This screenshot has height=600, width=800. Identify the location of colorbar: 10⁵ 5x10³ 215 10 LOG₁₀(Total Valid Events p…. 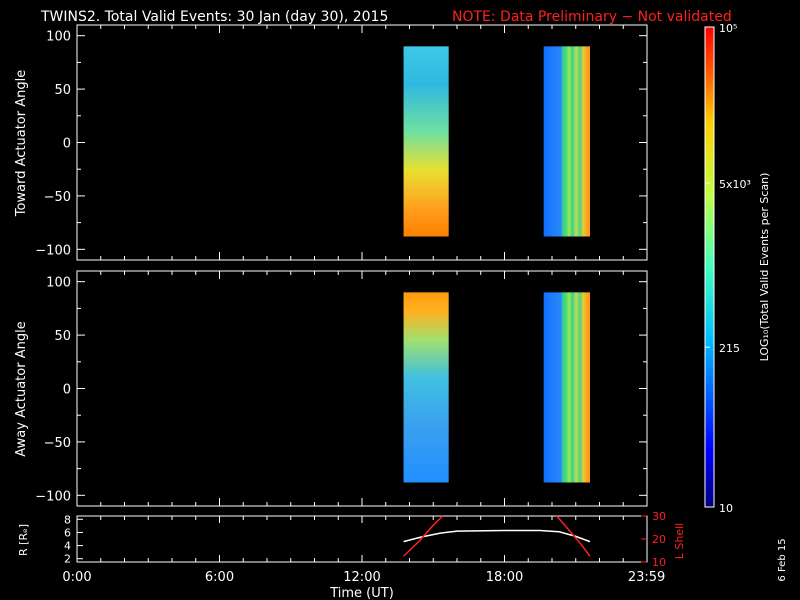
(737, 268).